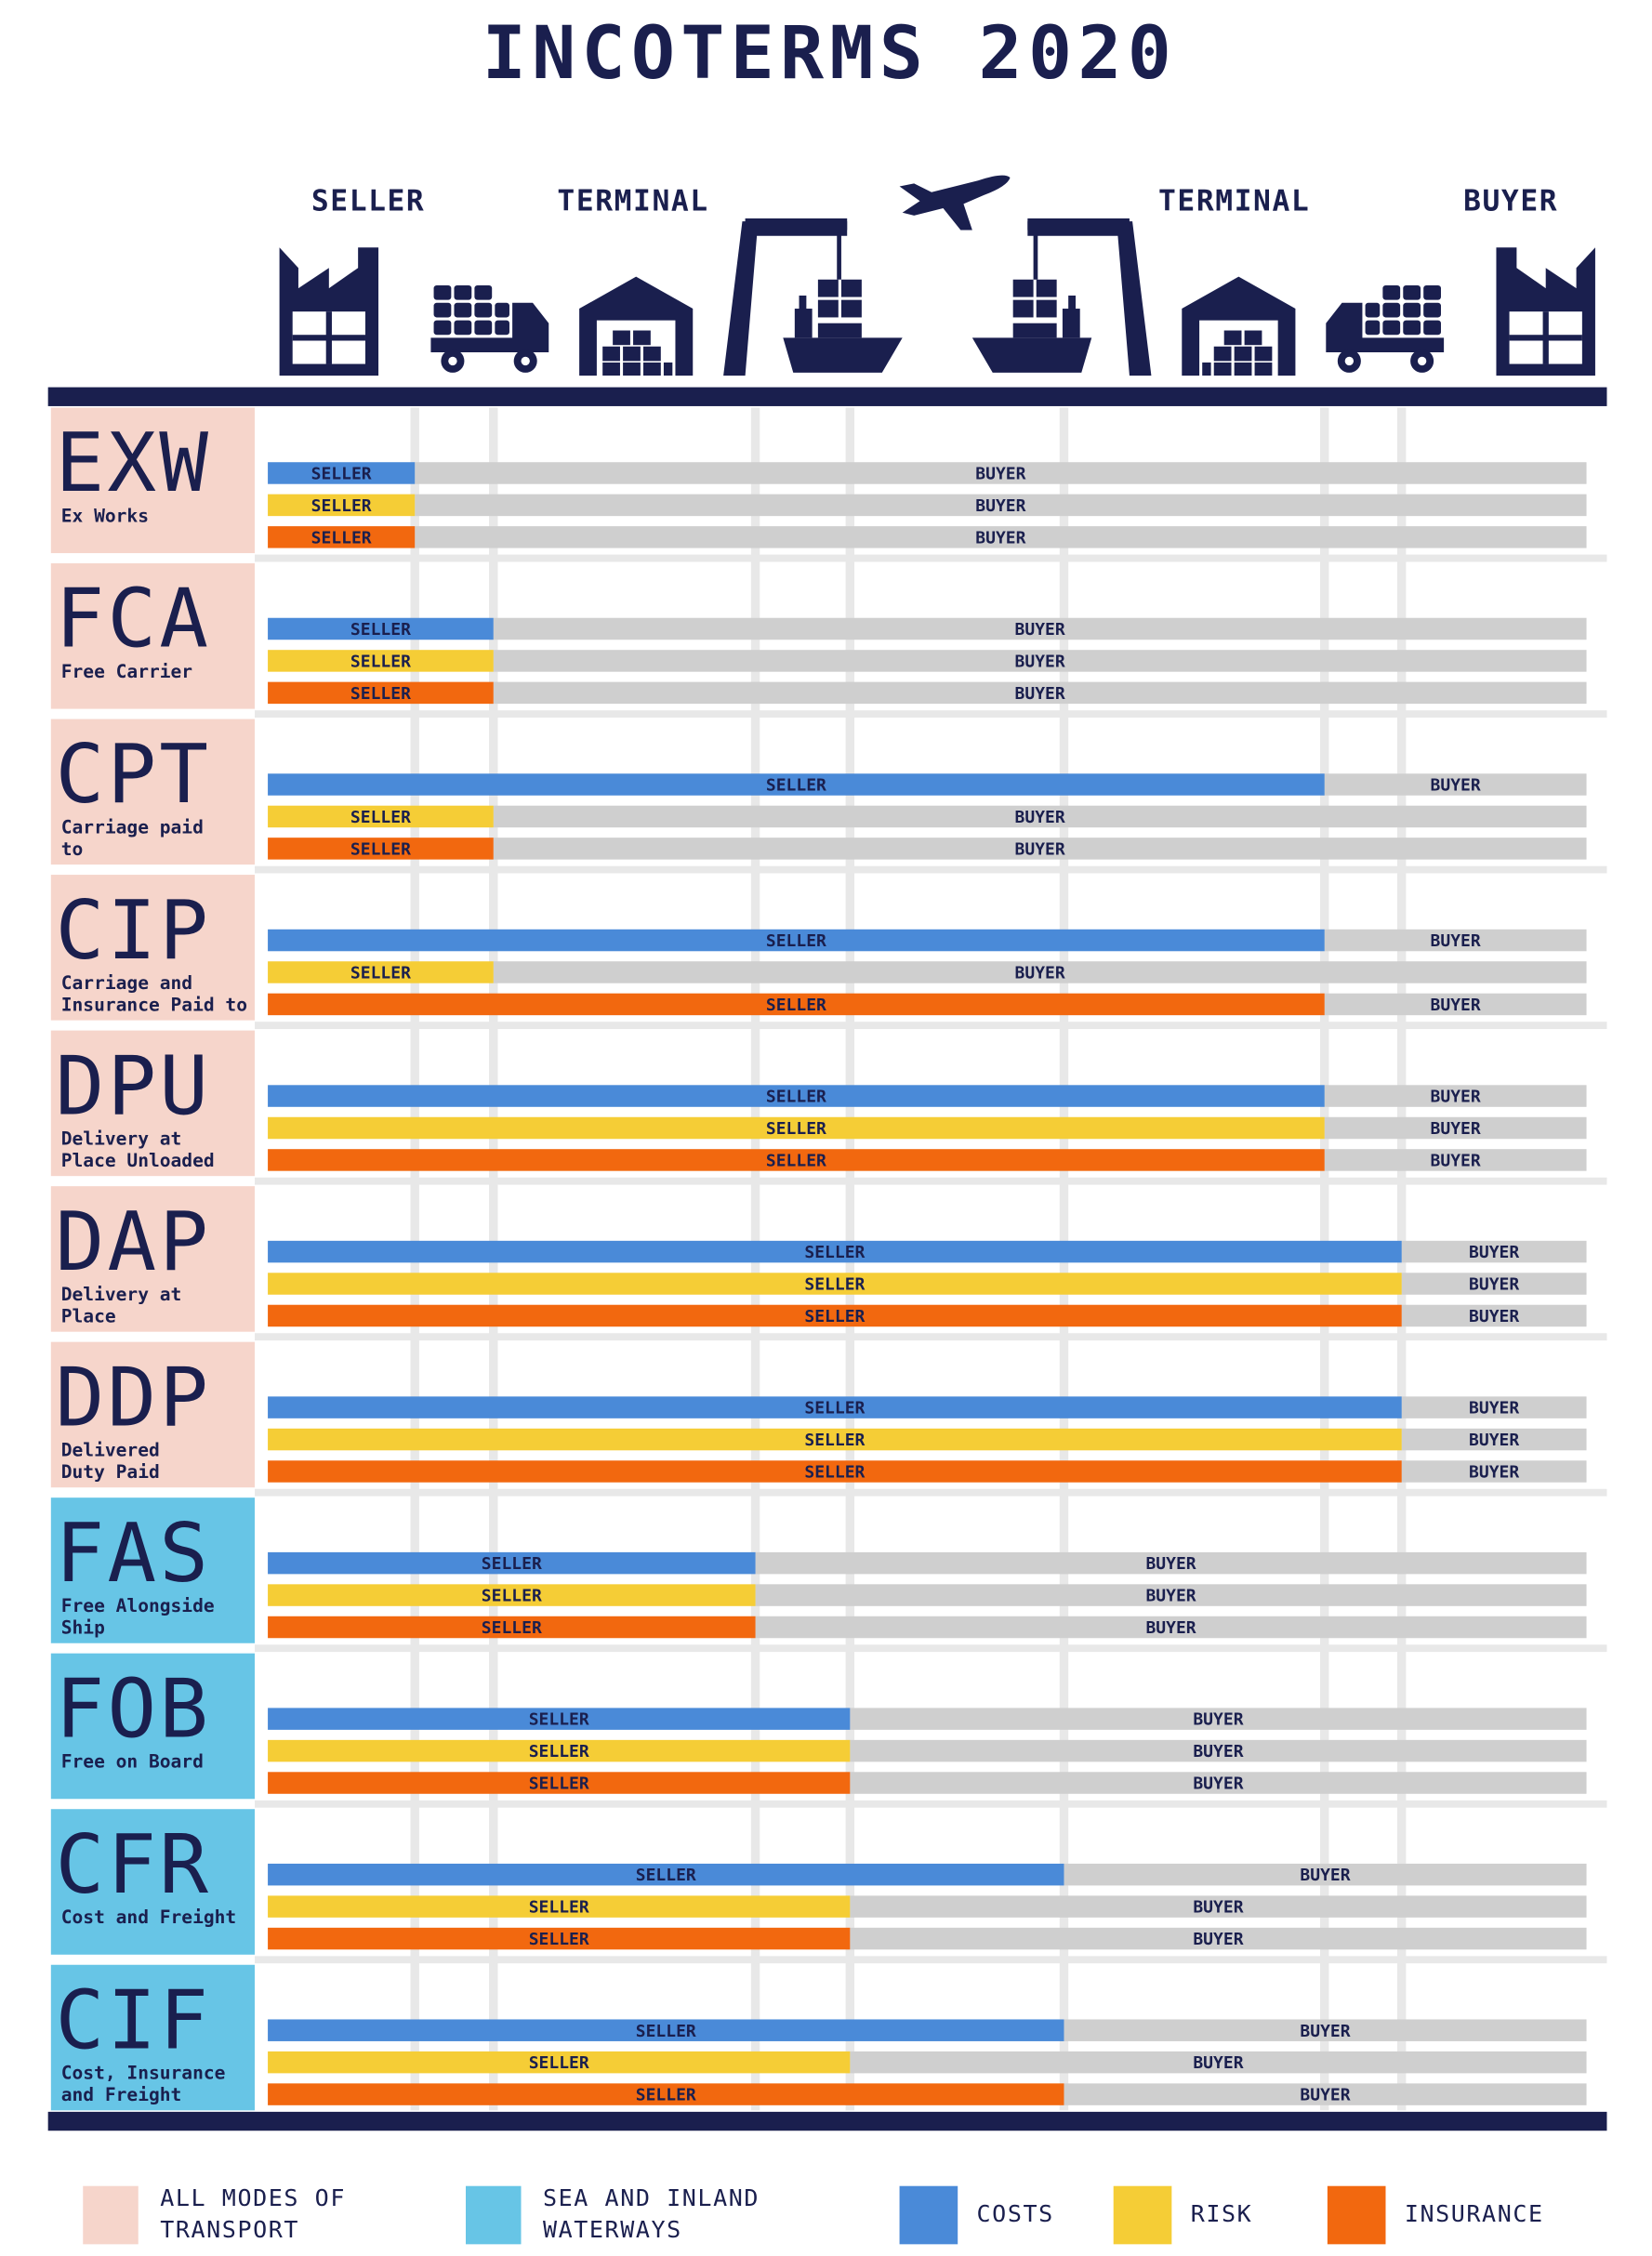 The width and height of the screenshot is (1652, 2256). I want to click on seller-icons, so click(591, 297).